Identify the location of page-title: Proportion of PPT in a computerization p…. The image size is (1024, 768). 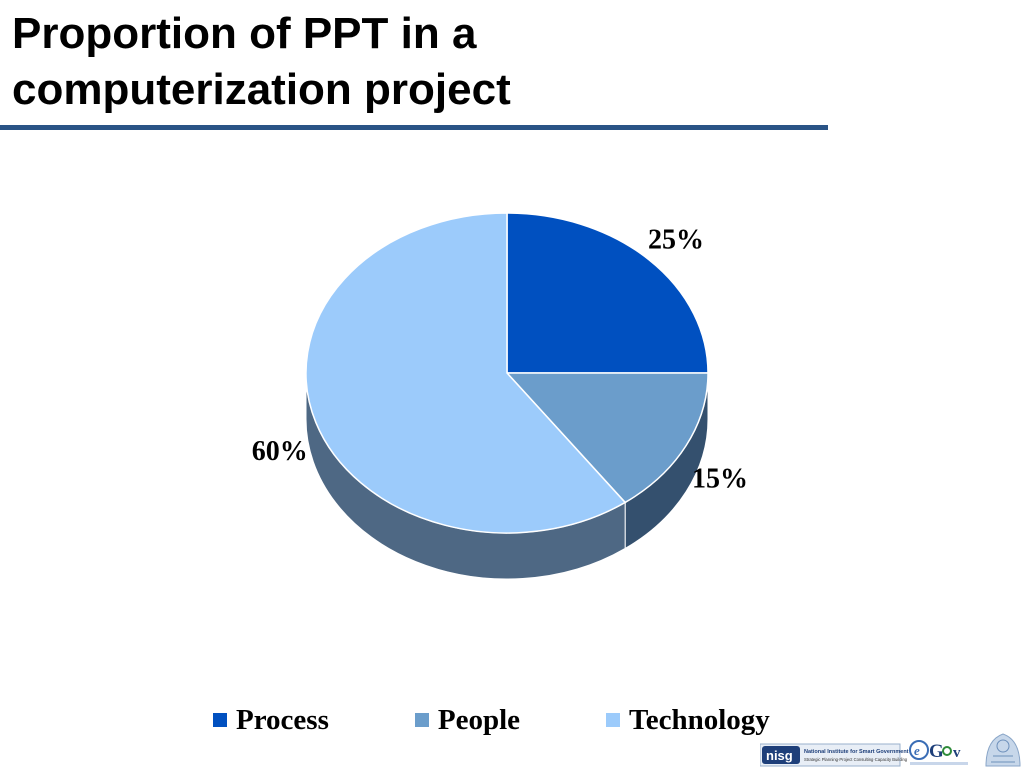
(261, 61).